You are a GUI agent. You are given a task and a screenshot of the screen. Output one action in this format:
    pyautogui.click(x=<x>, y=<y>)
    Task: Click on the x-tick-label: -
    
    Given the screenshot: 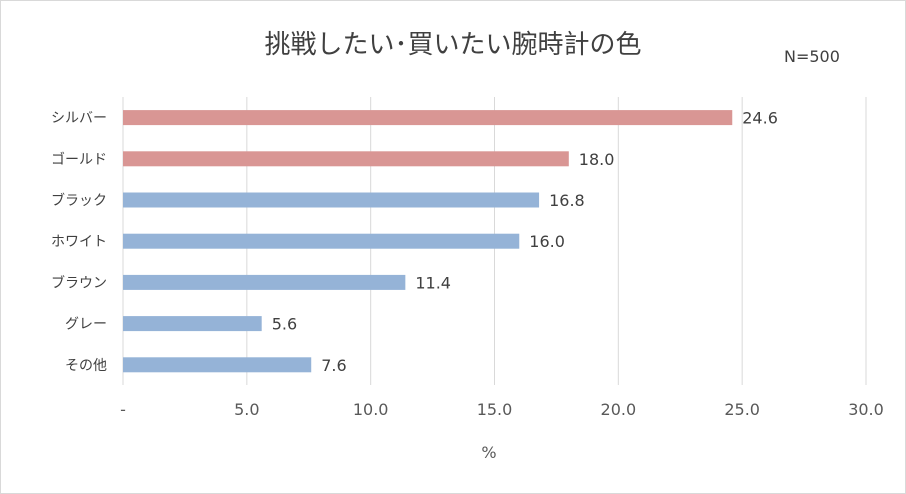 What is the action you would take?
    pyautogui.click(x=123, y=409)
    